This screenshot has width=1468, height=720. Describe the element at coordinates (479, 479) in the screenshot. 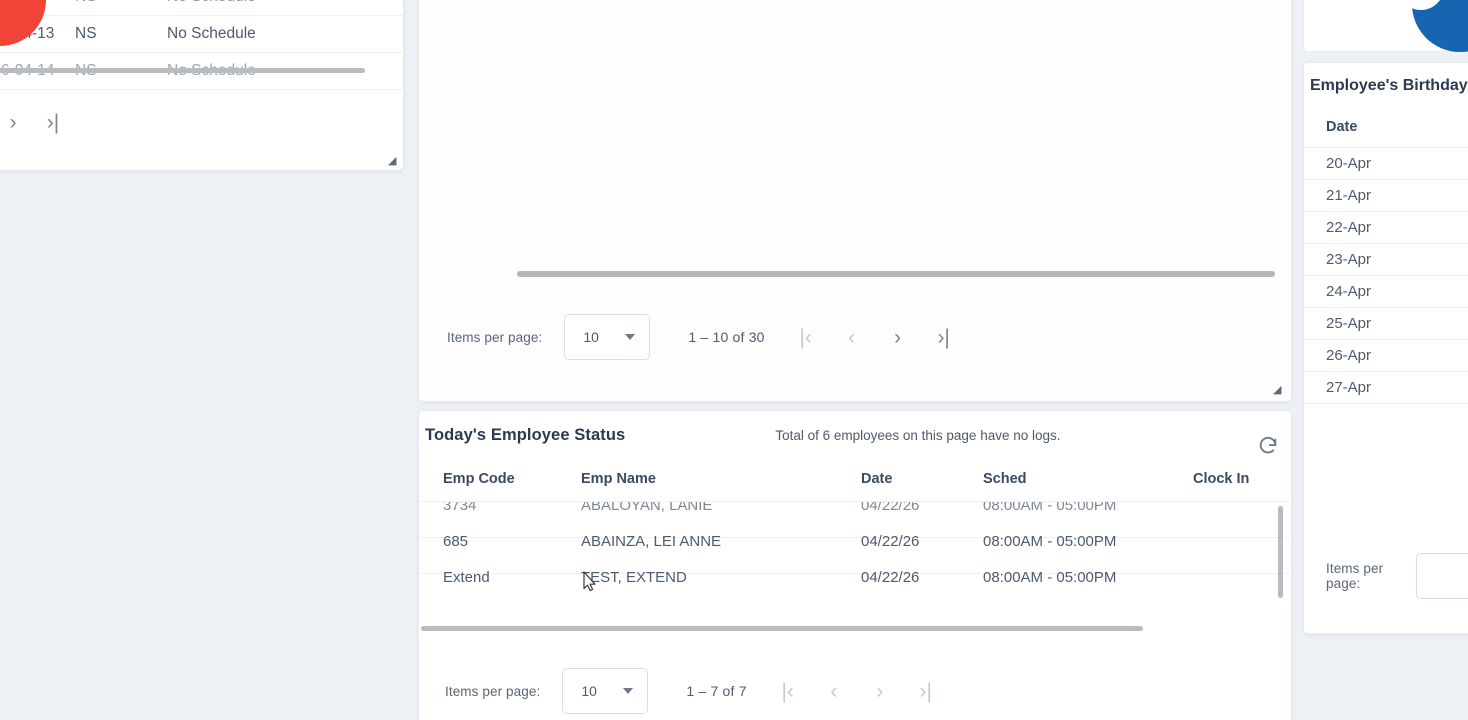

I see `column-header-emp-code: Emp Code` at that location.